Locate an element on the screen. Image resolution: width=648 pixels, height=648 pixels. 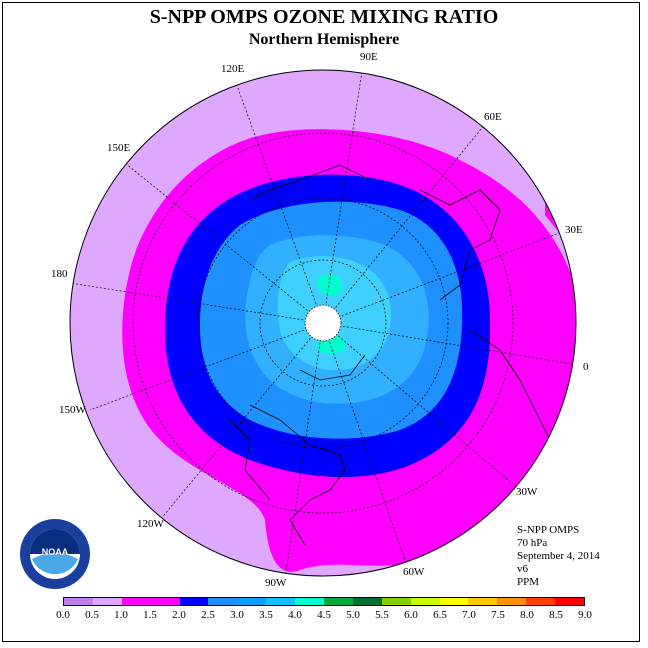
svg-text: NOAA is located at coordinates (55, 552).